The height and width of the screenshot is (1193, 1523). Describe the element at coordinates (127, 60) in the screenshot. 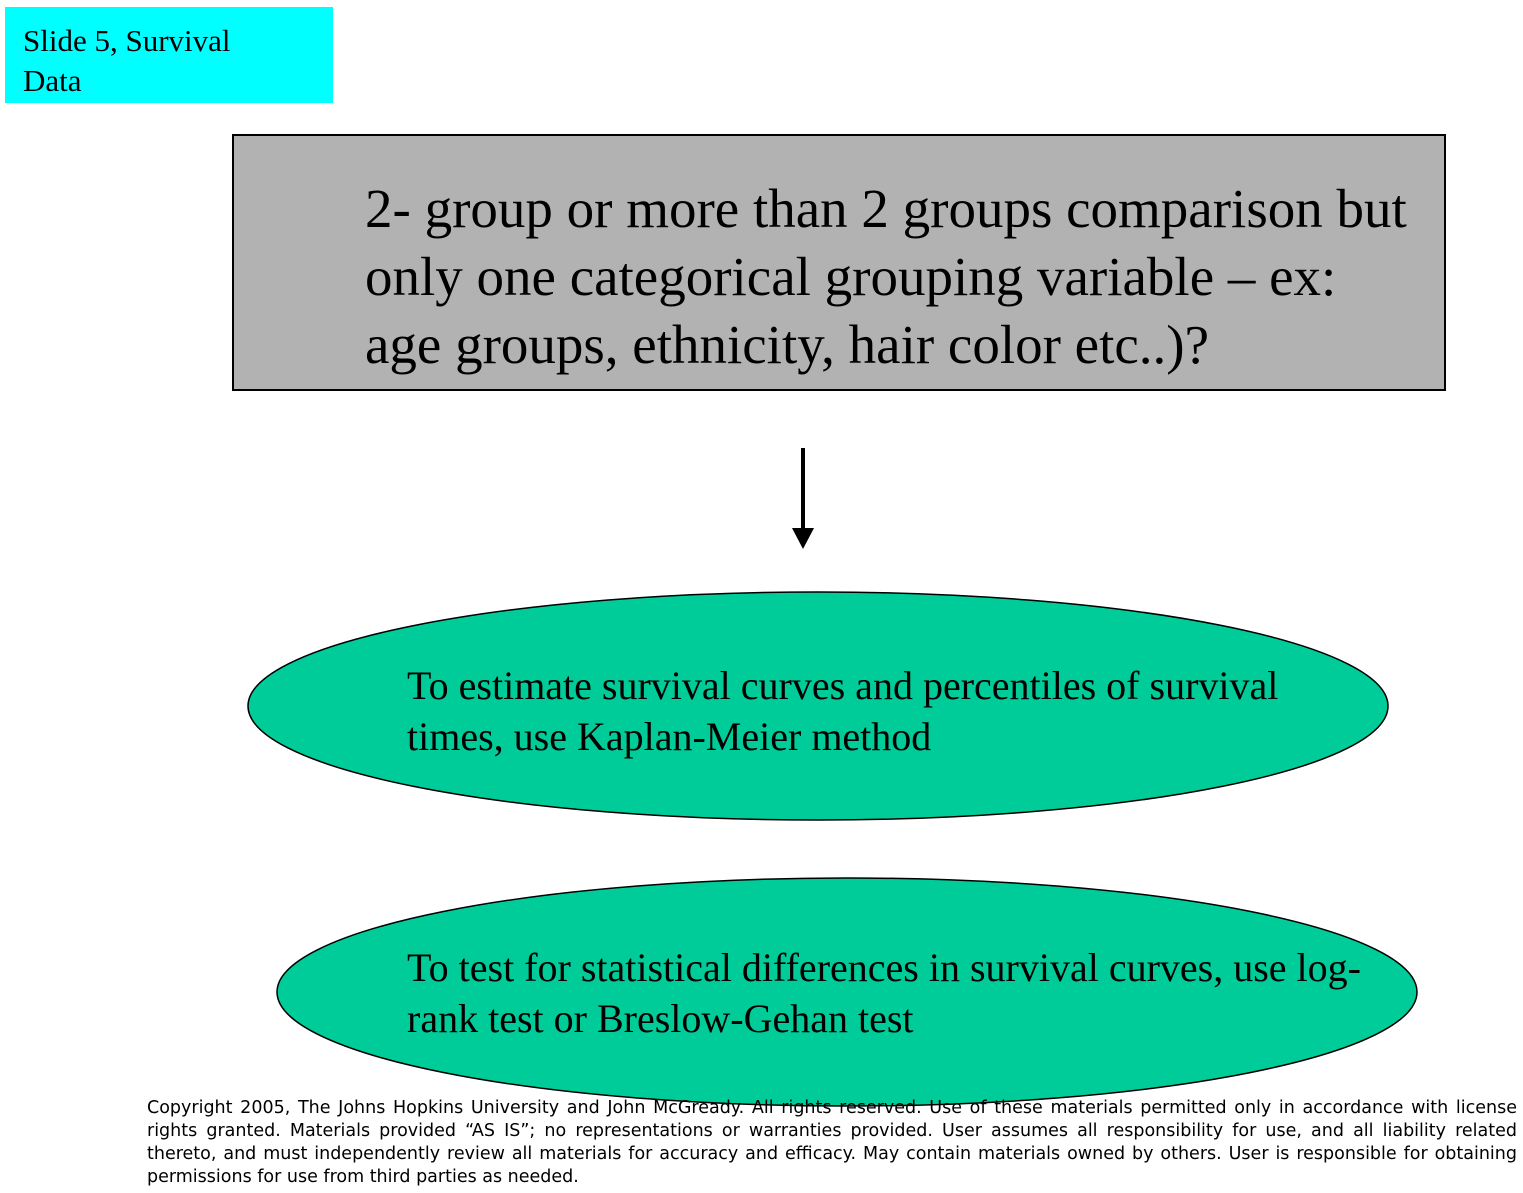

I see `slide-label-text: Slide 5, Survival Data` at that location.